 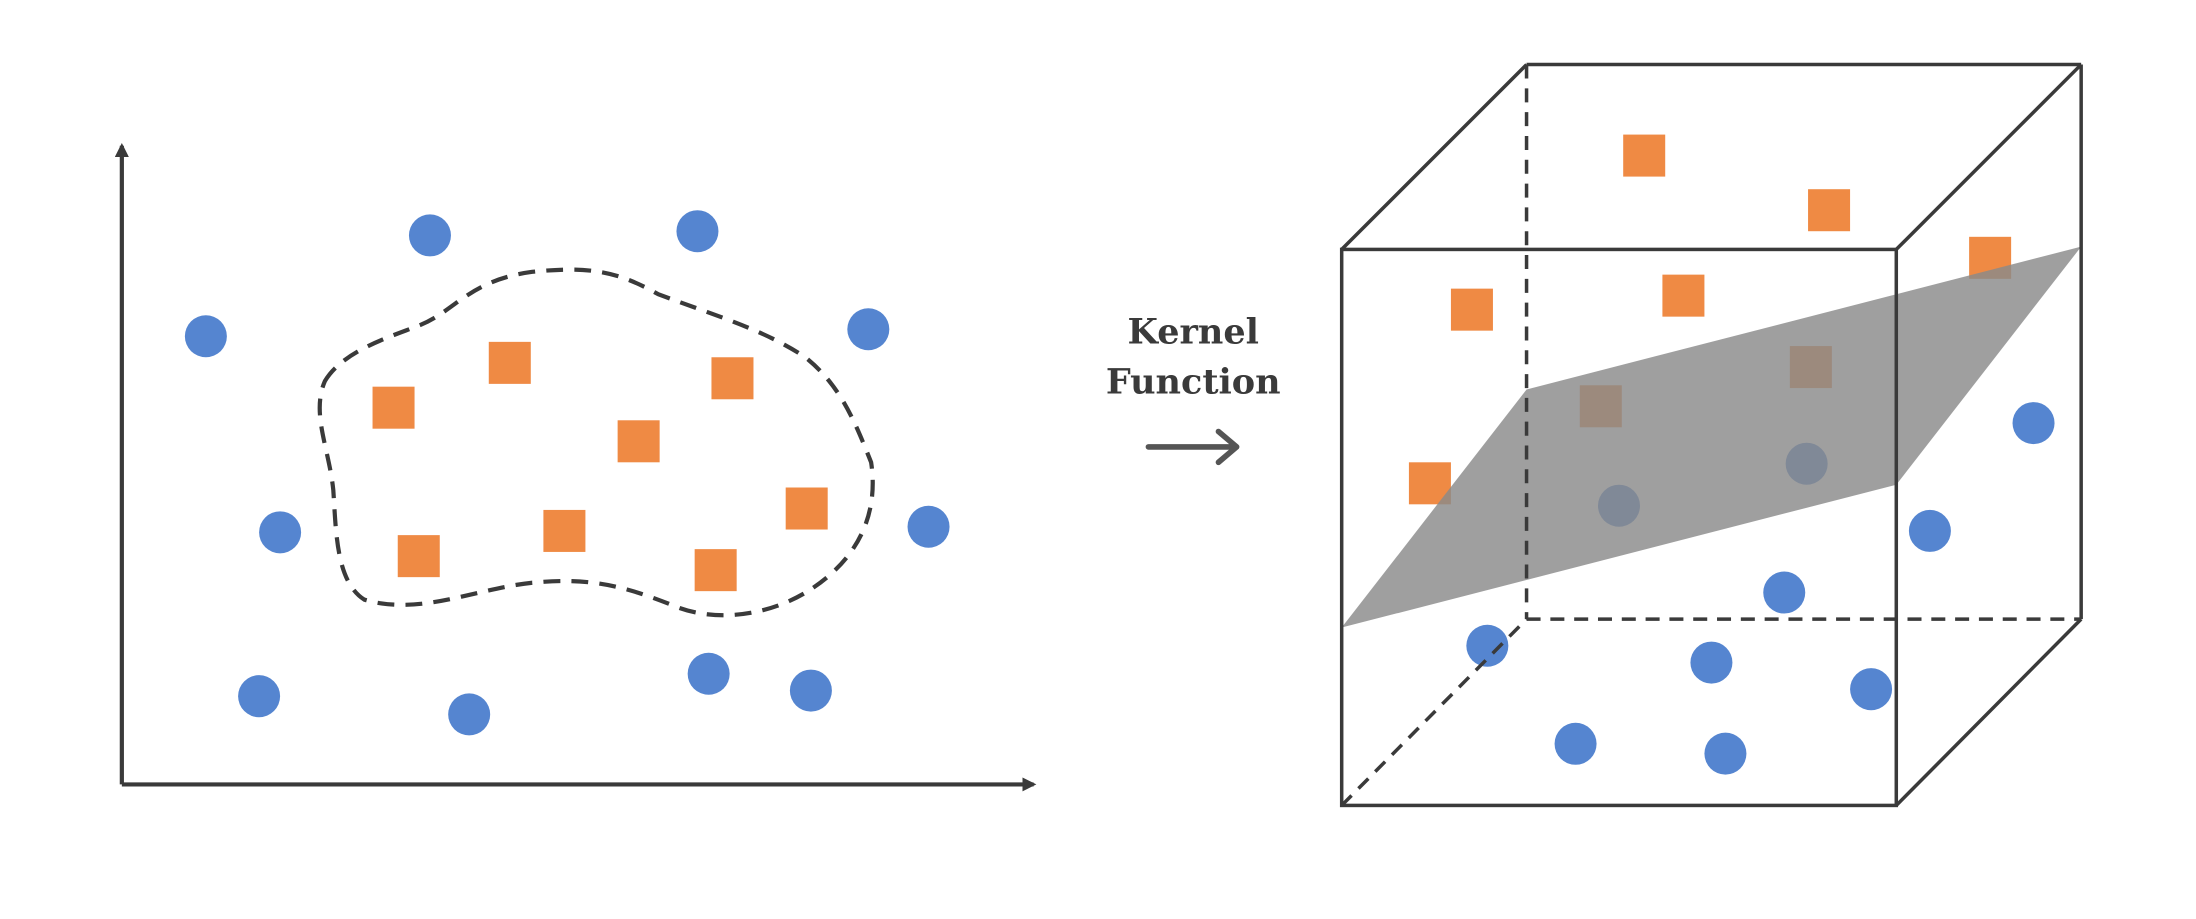 What do you see at coordinates (1192, 447) in the screenshot?
I see `transform-arrow` at bounding box center [1192, 447].